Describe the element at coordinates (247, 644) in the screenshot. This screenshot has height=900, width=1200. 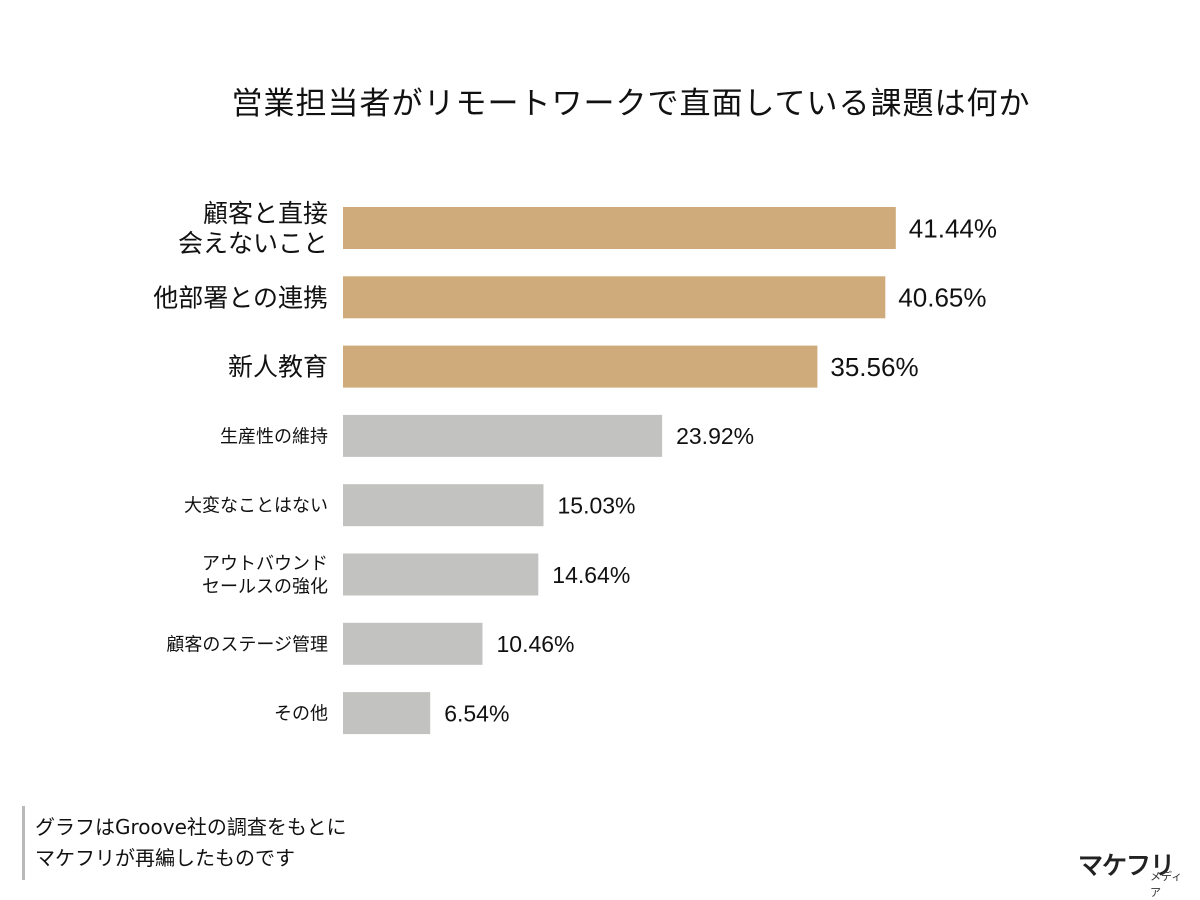
I see `category-label-6: 顧客のステージ管理` at that location.